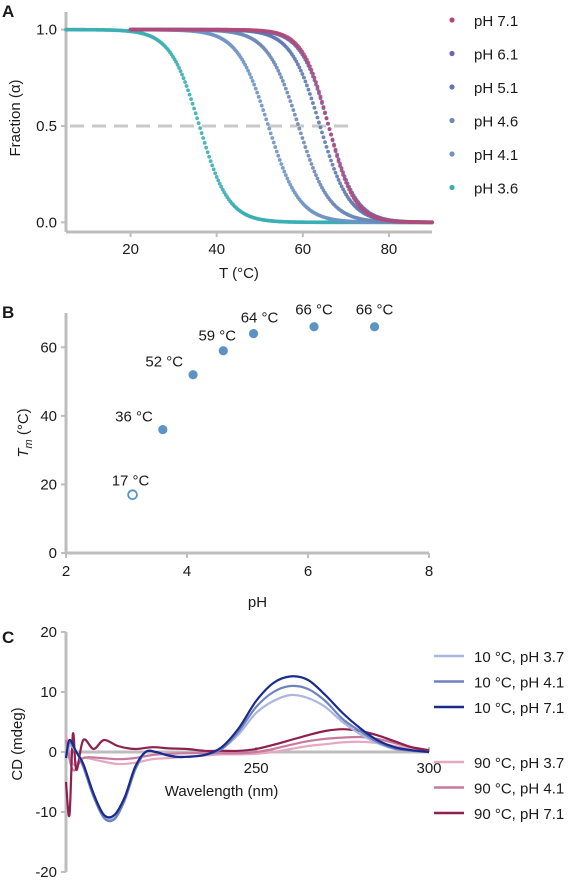  Describe the element at coordinates (519, 814) in the screenshot. I see `legend-label-c: 90 °C, pH 7.1` at that location.